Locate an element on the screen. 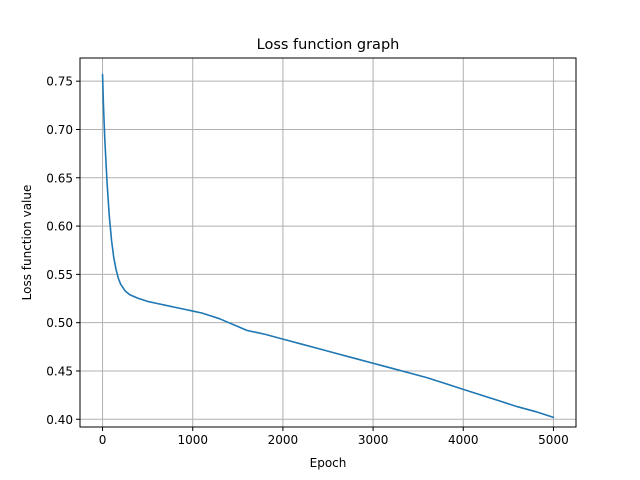  x-axis-title: Epoch is located at coordinates (328, 463).